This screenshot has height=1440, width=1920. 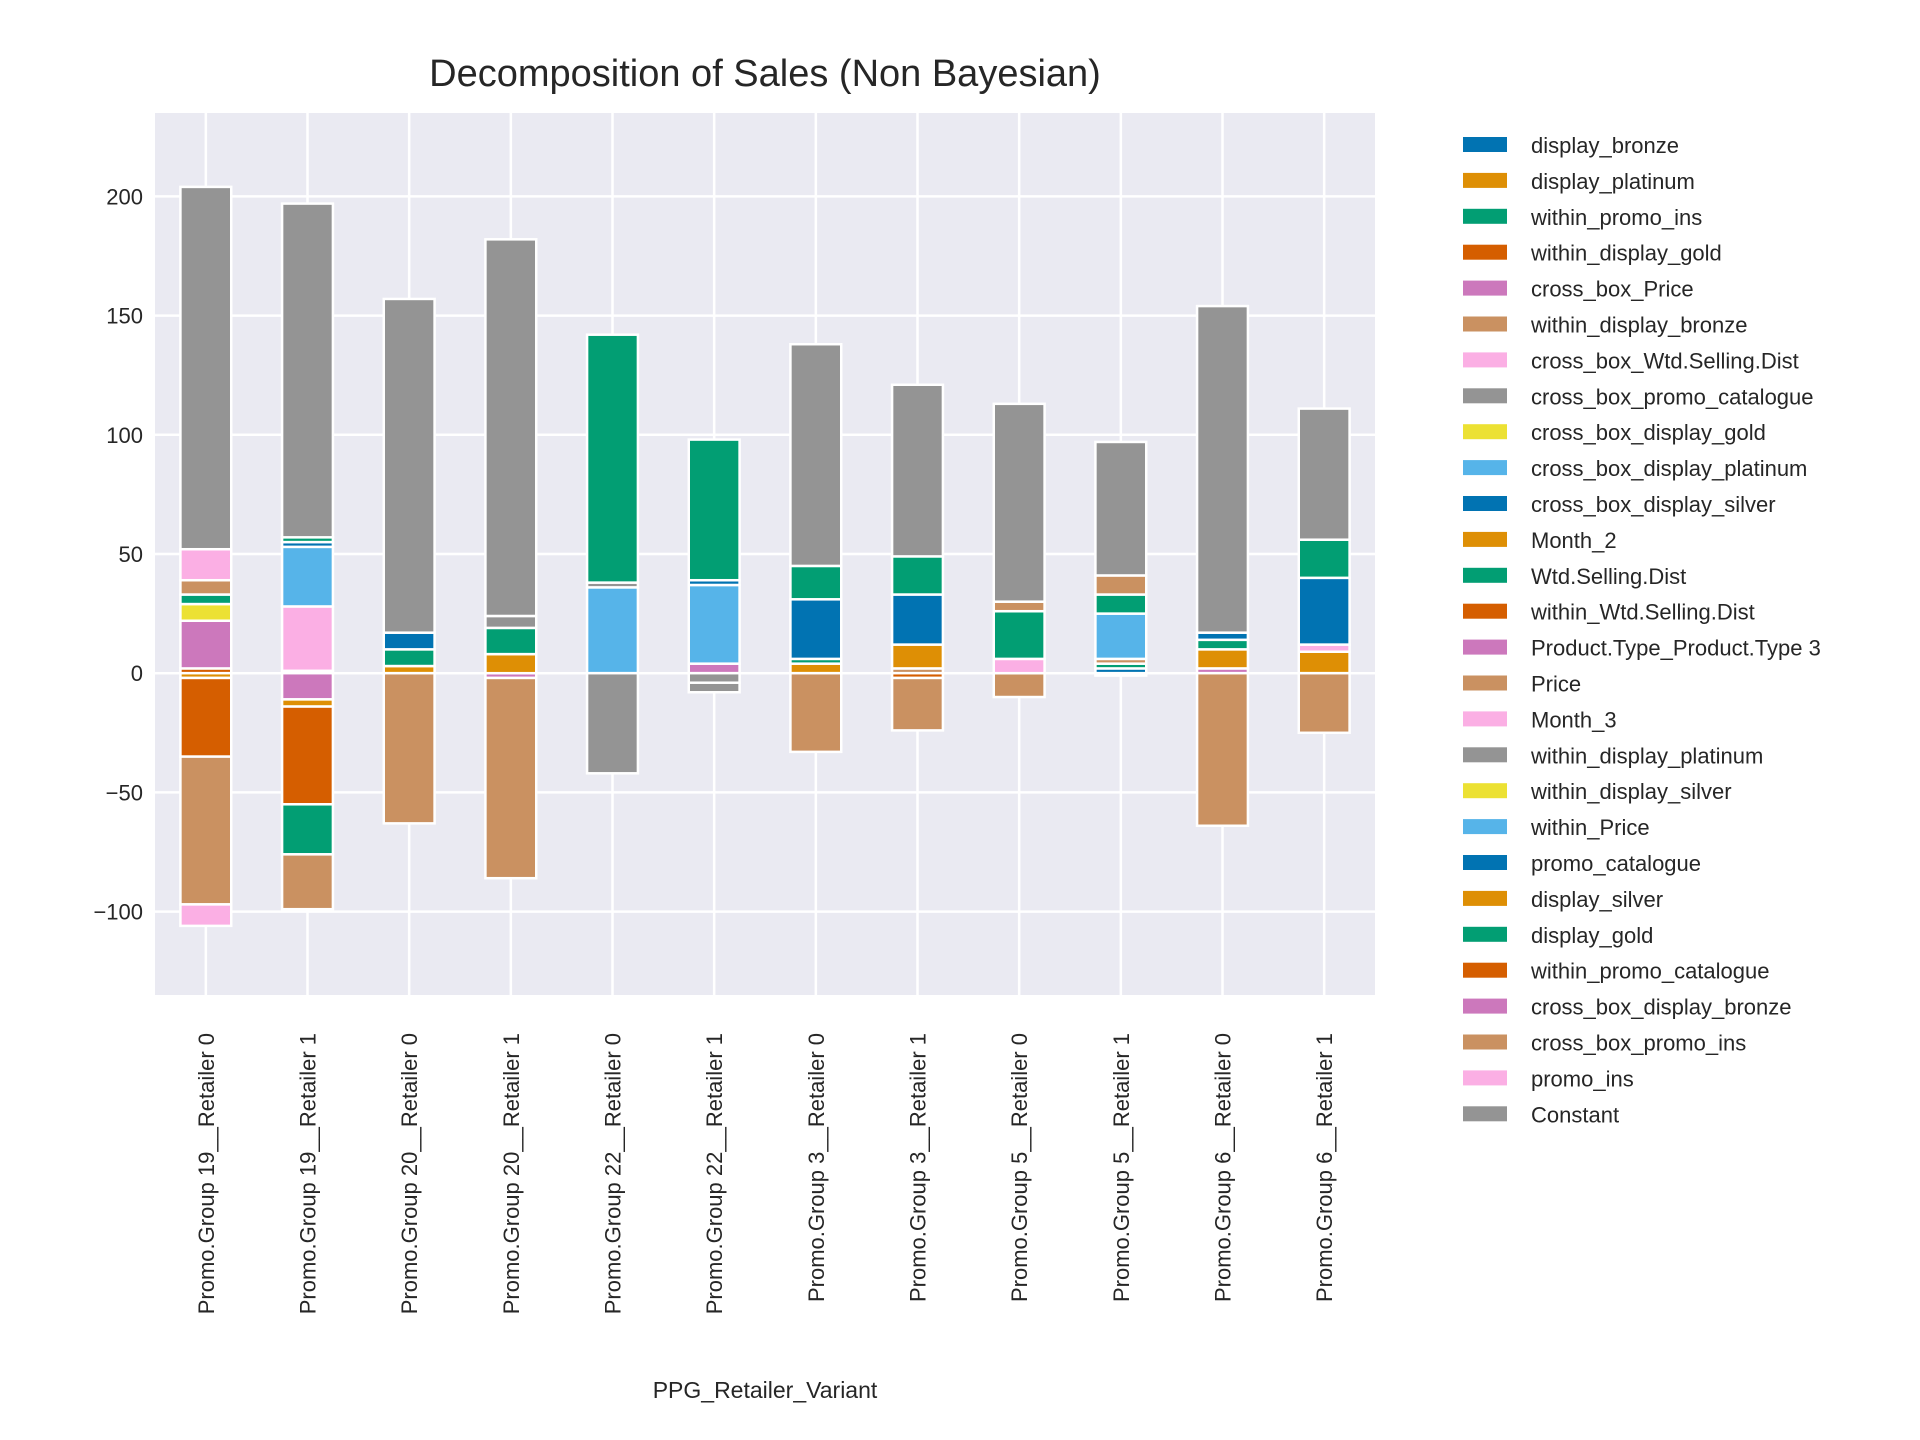 What do you see at coordinates (1626, 253) in the screenshot?
I see `legend-label: within_display_gold` at bounding box center [1626, 253].